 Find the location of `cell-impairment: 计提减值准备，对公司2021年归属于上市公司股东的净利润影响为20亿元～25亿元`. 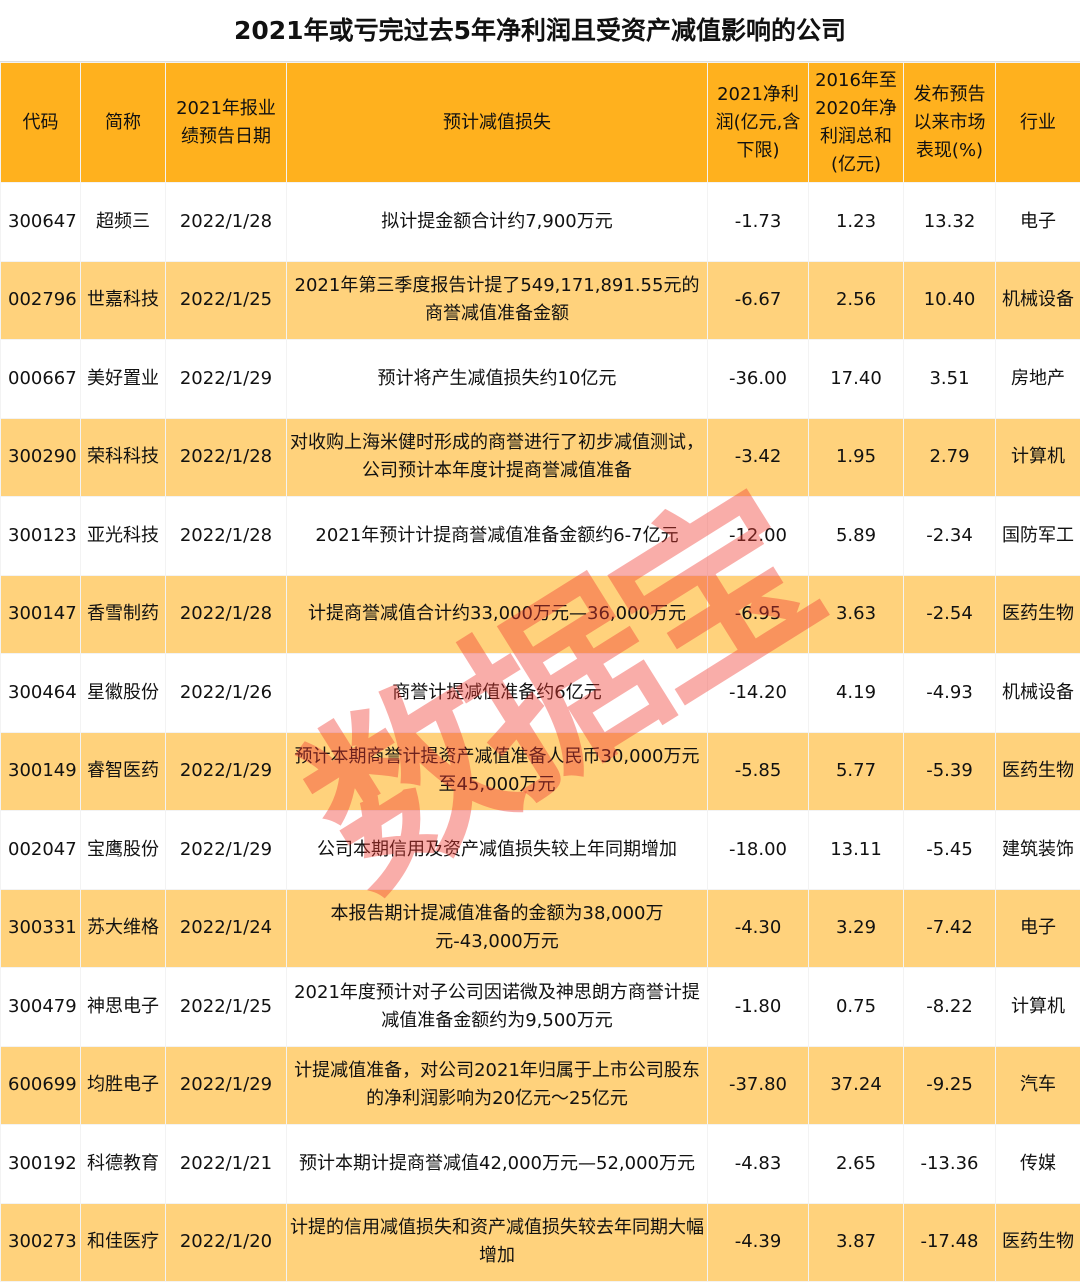

cell-impairment: 计提减值准备，对公司2021年归属于上市公司股东的净利润影响为20亿元～25亿元 is located at coordinates (497, 1085).